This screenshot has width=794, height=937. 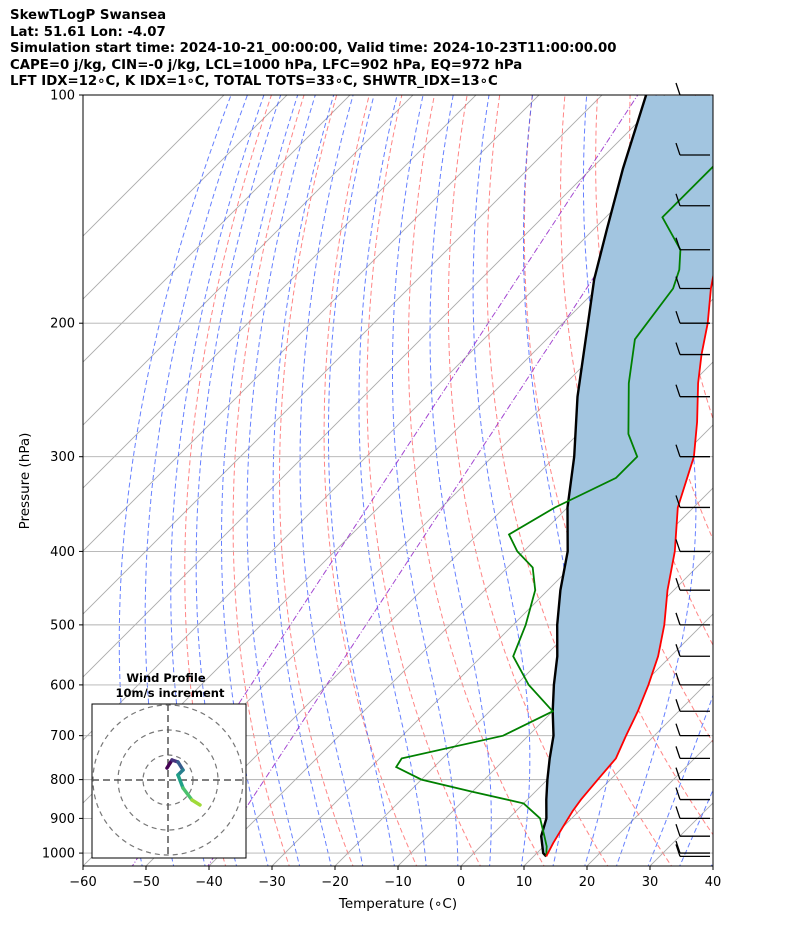 I want to click on y-tick-label: 100, so click(x=62, y=96).